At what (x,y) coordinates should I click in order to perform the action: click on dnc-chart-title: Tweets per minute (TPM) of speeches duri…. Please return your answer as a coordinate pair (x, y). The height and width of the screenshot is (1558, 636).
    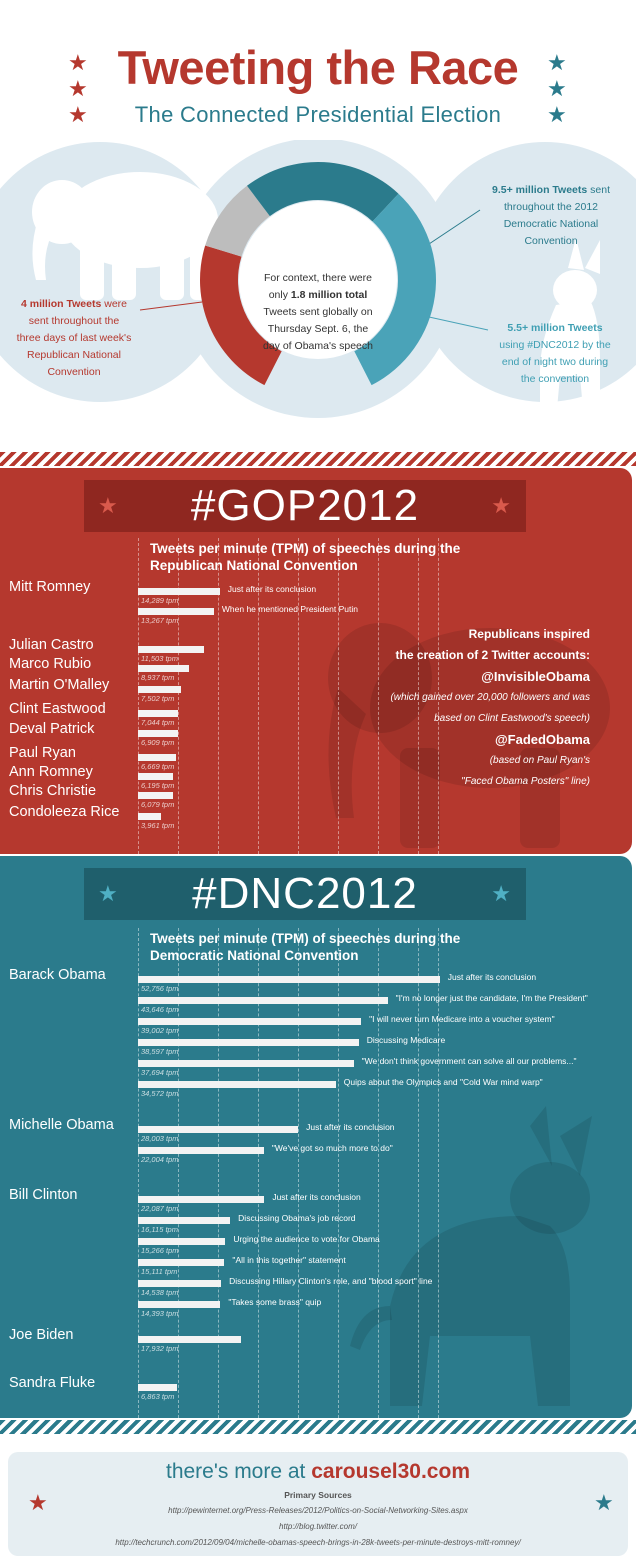
    Looking at the image, I should click on (305, 947).